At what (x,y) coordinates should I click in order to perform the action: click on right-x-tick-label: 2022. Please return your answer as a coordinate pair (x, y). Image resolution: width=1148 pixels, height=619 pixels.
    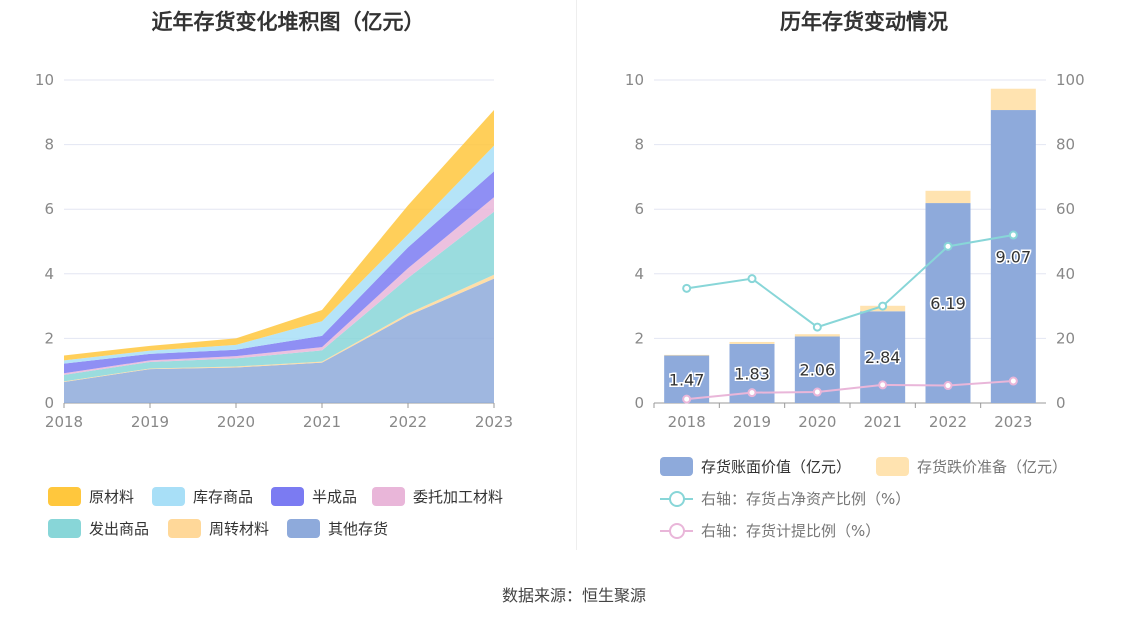
    Looking at the image, I should click on (948, 422).